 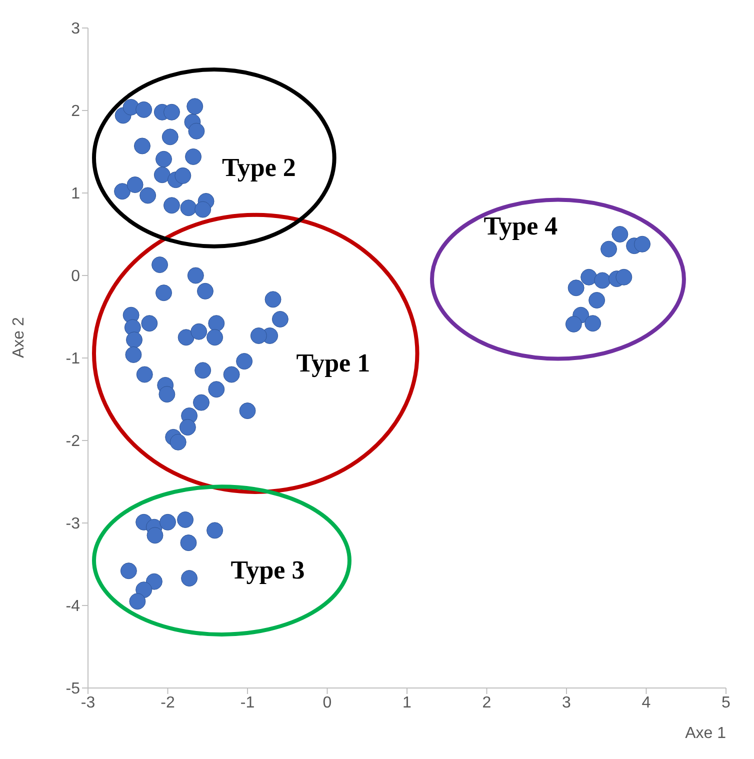 I want to click on y-tick-label: -4, so click(x=73, y=607).